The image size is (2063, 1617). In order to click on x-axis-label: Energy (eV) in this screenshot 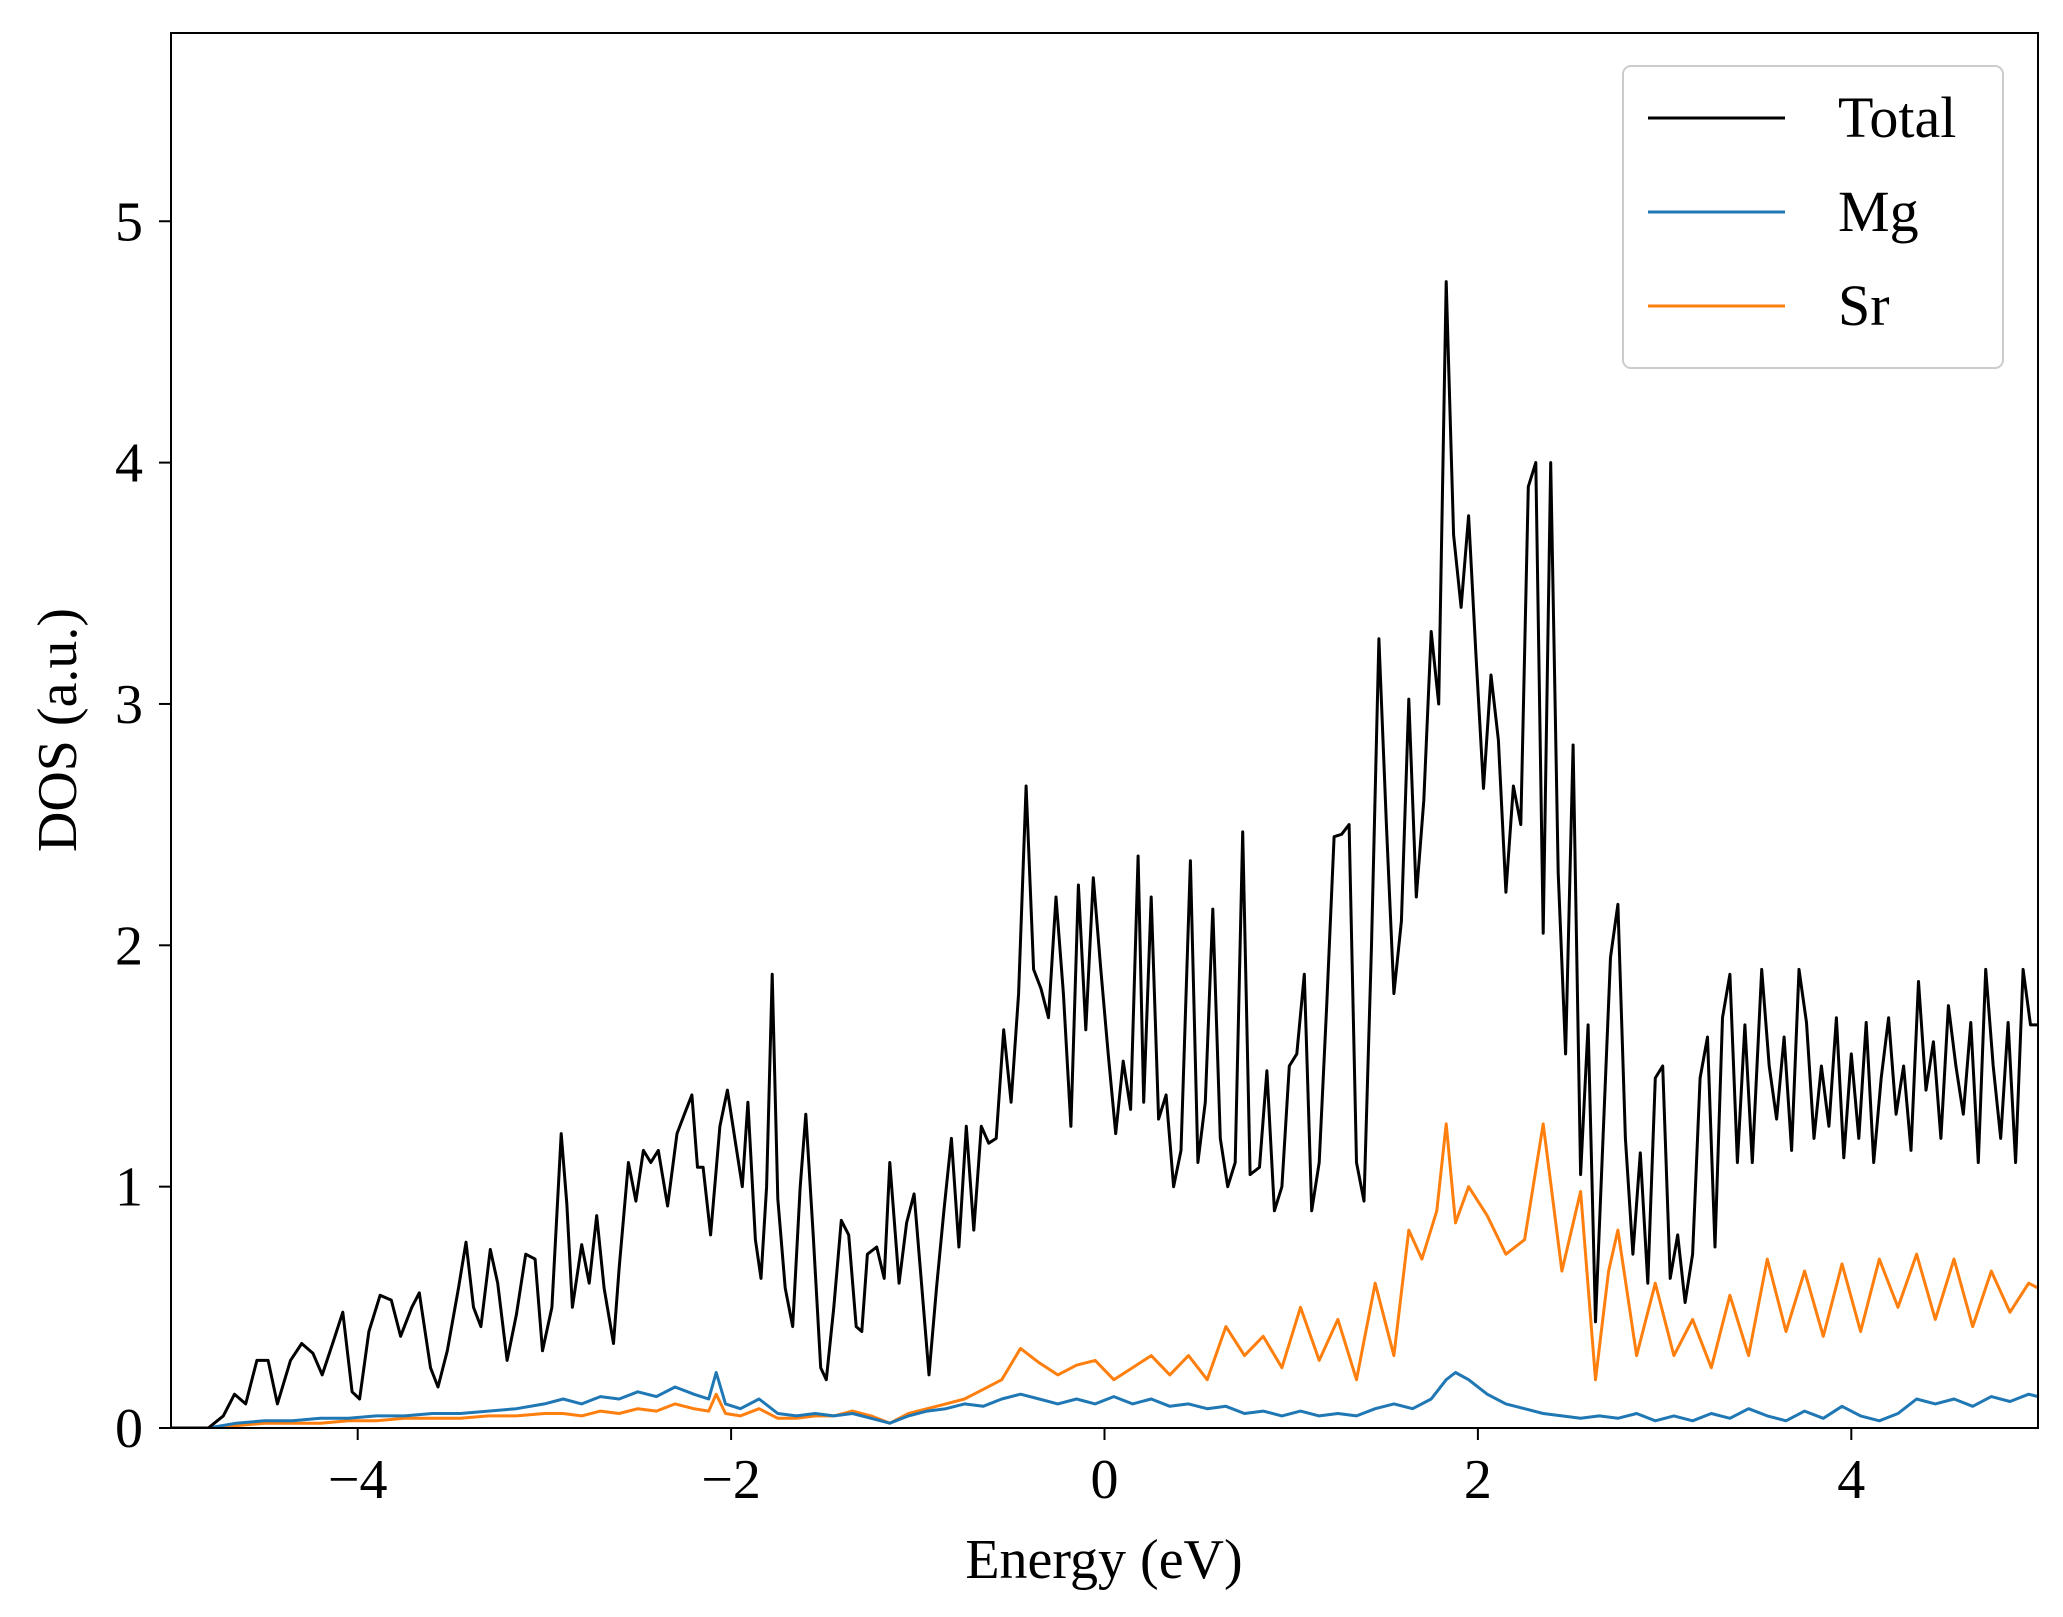, I will do `click(1103, 1560)`.